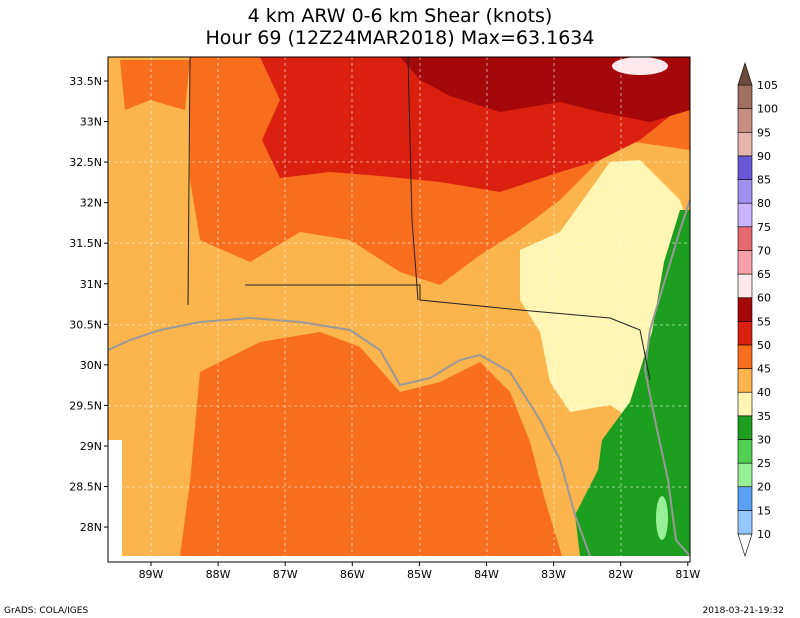  I want to click on lon-label: 86W, so click(352, 574).